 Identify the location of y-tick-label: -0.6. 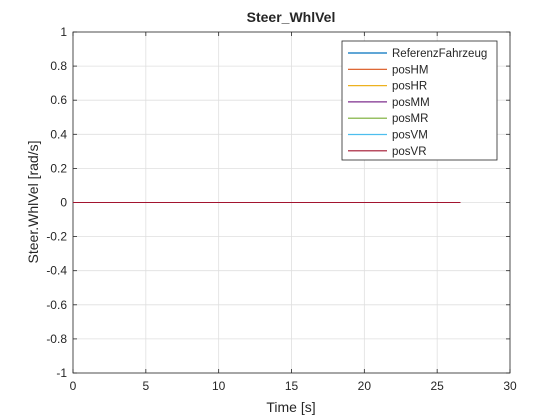
(56, 305).